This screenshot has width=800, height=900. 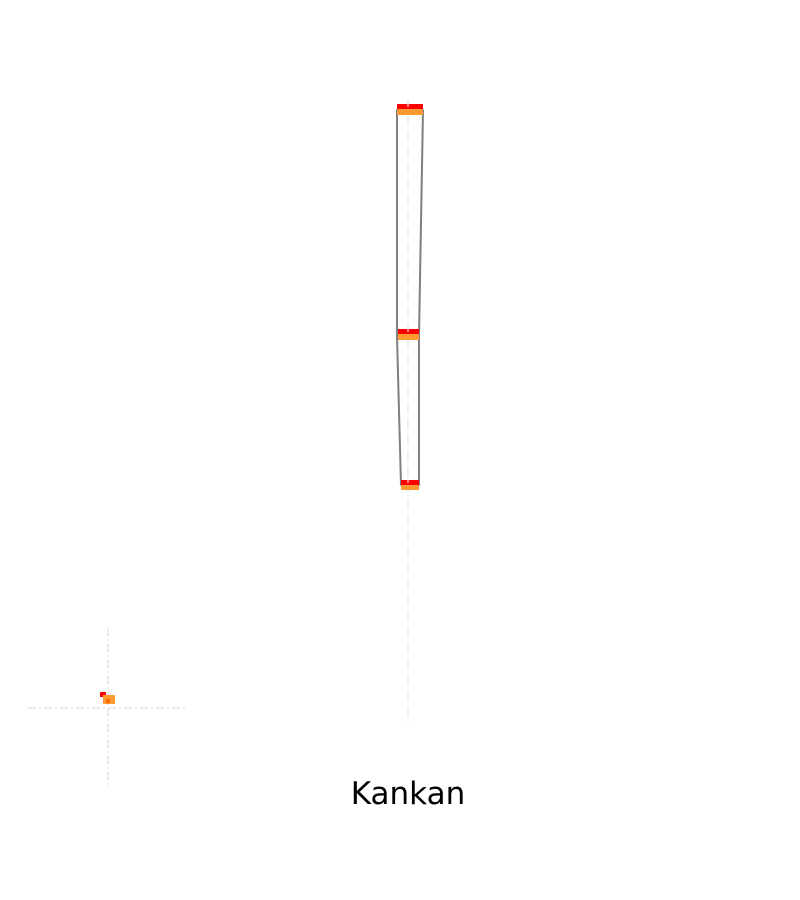 I want to click on locator-inset, so click(x=108, y=708).